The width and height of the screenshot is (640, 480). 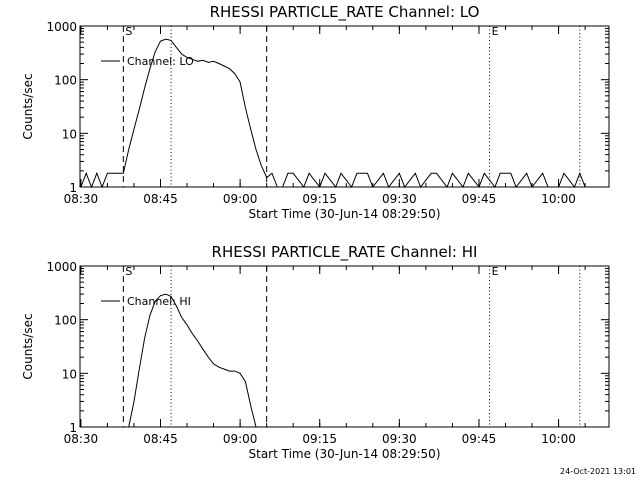 I want to click on chart-title: RHESSI PARTICLE_RATE Channel: HI, so click(x=345, y=252).